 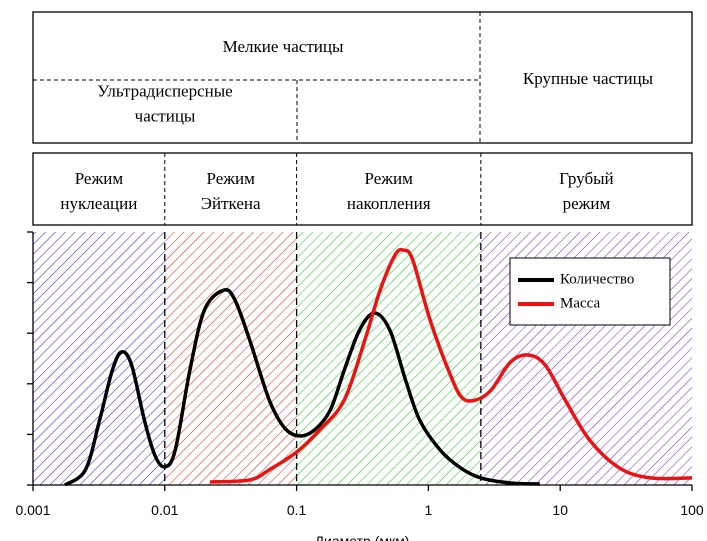 What do you see at coordinates (362, 537) in the screenshot?
I see `x-axis-label: Диаметр (мкм)` at bounding box center [362, 537].